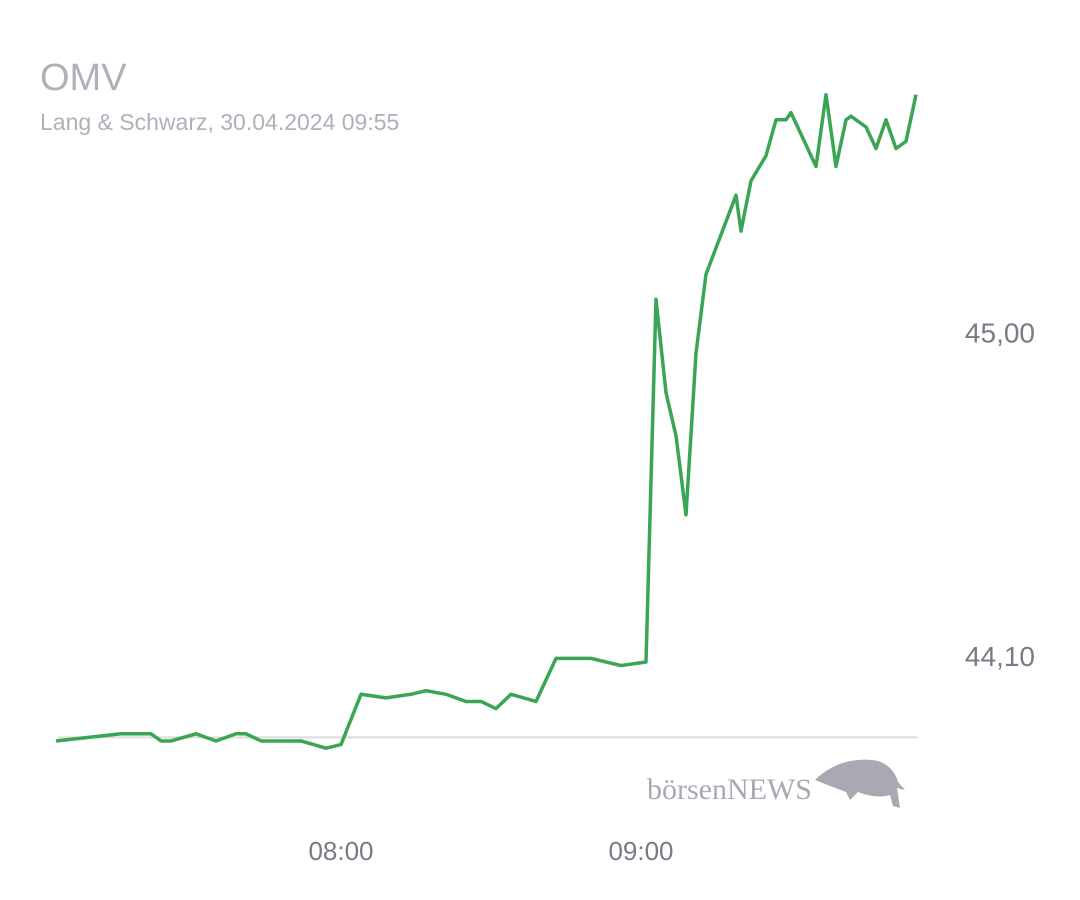  I want to click on bull-logo, so click(860, 783).